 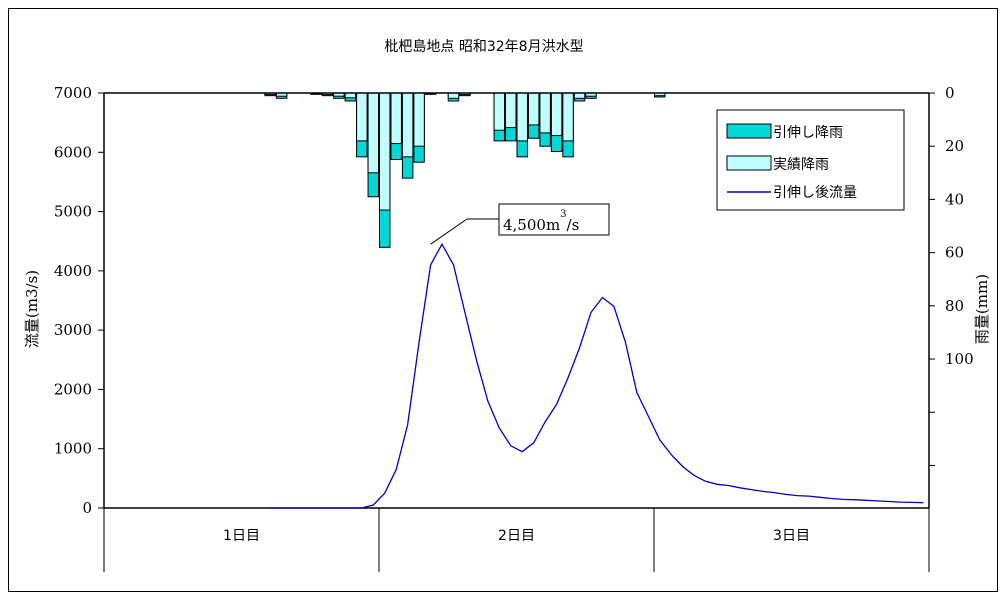 I want to click on chart-title: 枇杷島地点 昭和32年8月洪水型, so click(x=483, y=47).